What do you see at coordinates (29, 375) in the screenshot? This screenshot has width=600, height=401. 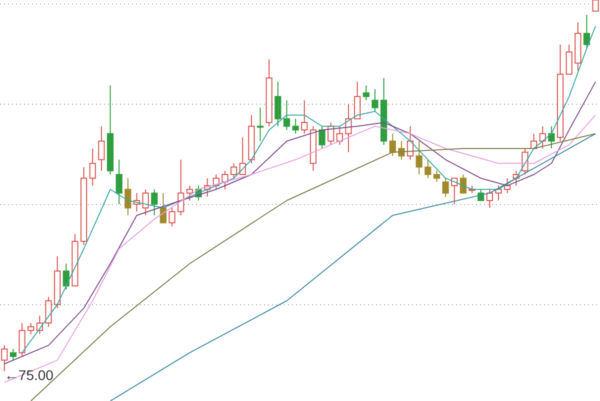 I see `annotation: ←75.00` at bounding box center [29, 375].